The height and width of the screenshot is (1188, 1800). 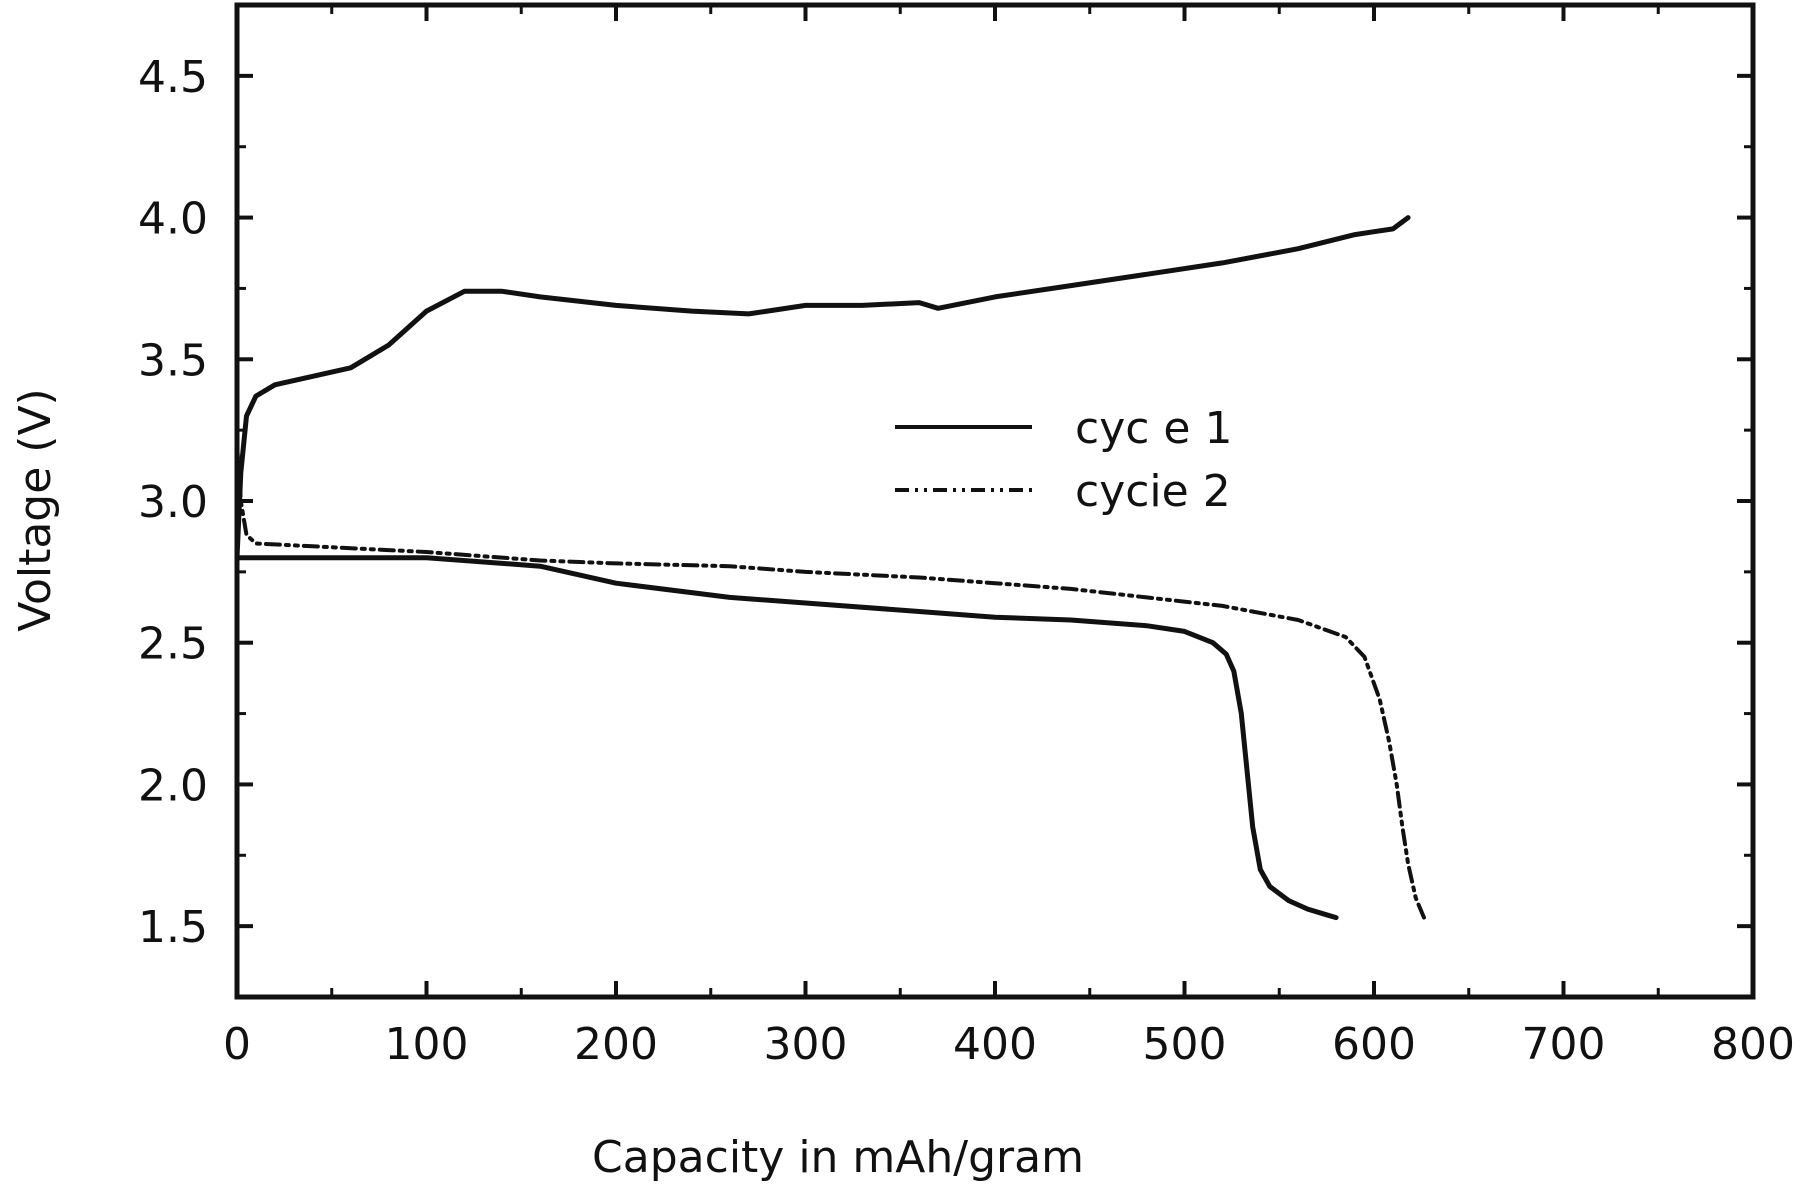 What do you see at coordinates (1753, 1044) in the screenshot?
I see `x-tick-label: 800` at bounding box center [1753, 1044].